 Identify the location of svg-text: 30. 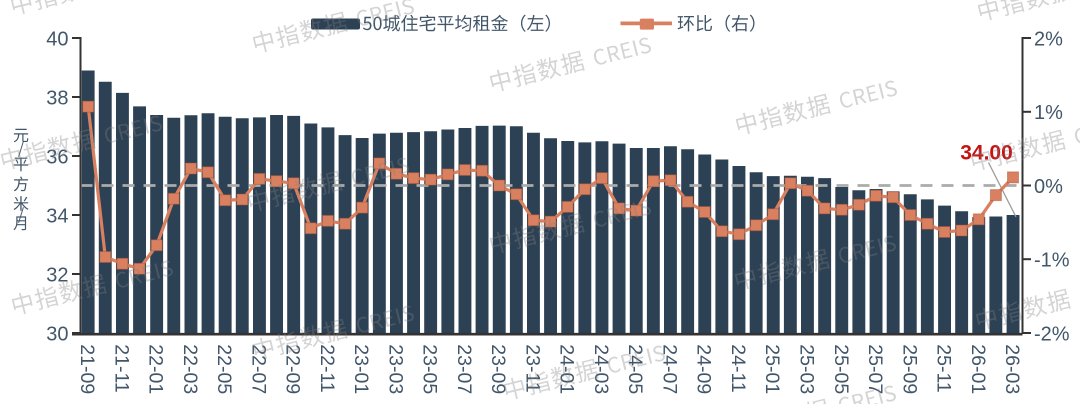
(57, 334).